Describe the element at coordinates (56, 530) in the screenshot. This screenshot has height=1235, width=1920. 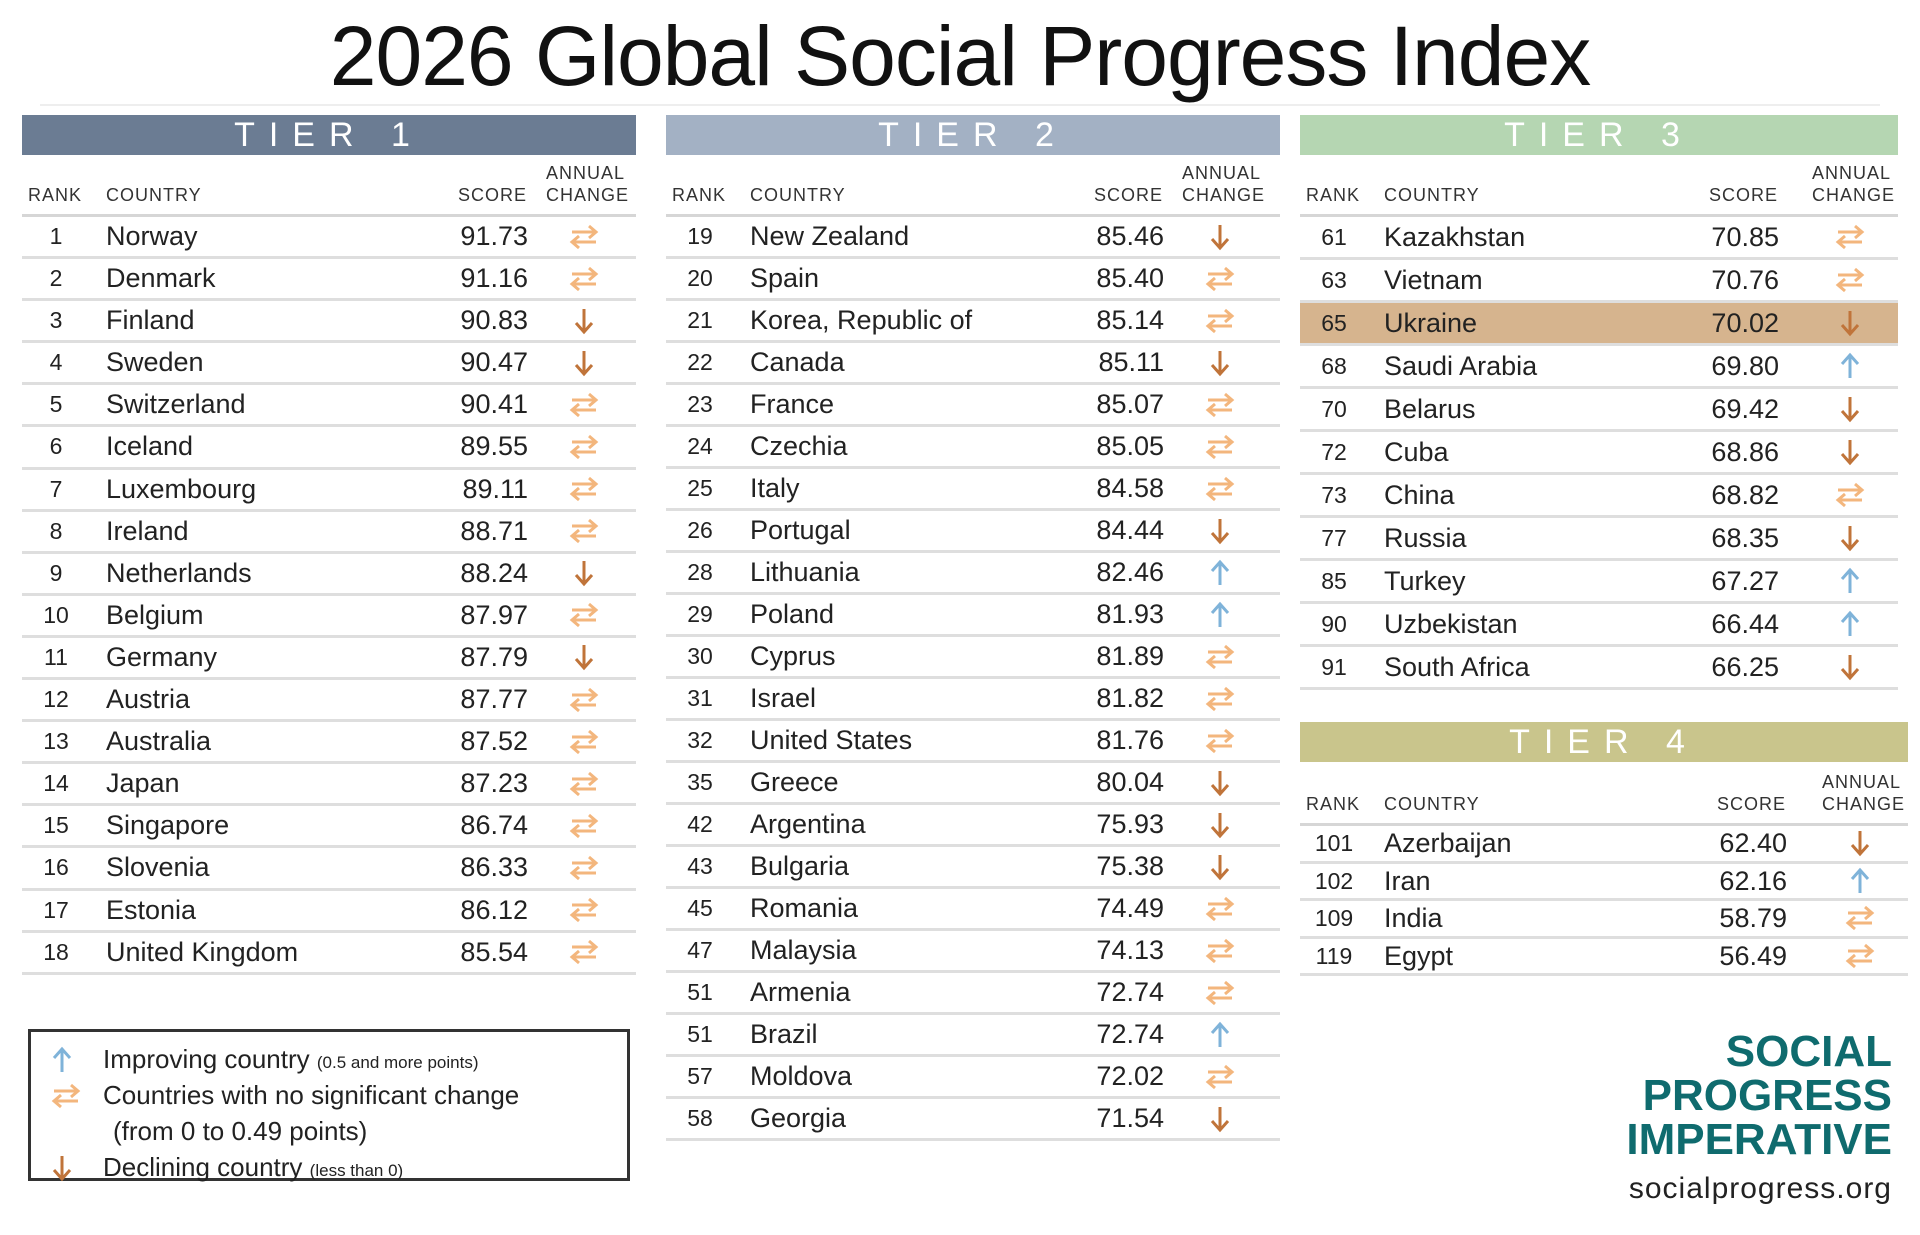
I see `rank-cell: 8` at that location.